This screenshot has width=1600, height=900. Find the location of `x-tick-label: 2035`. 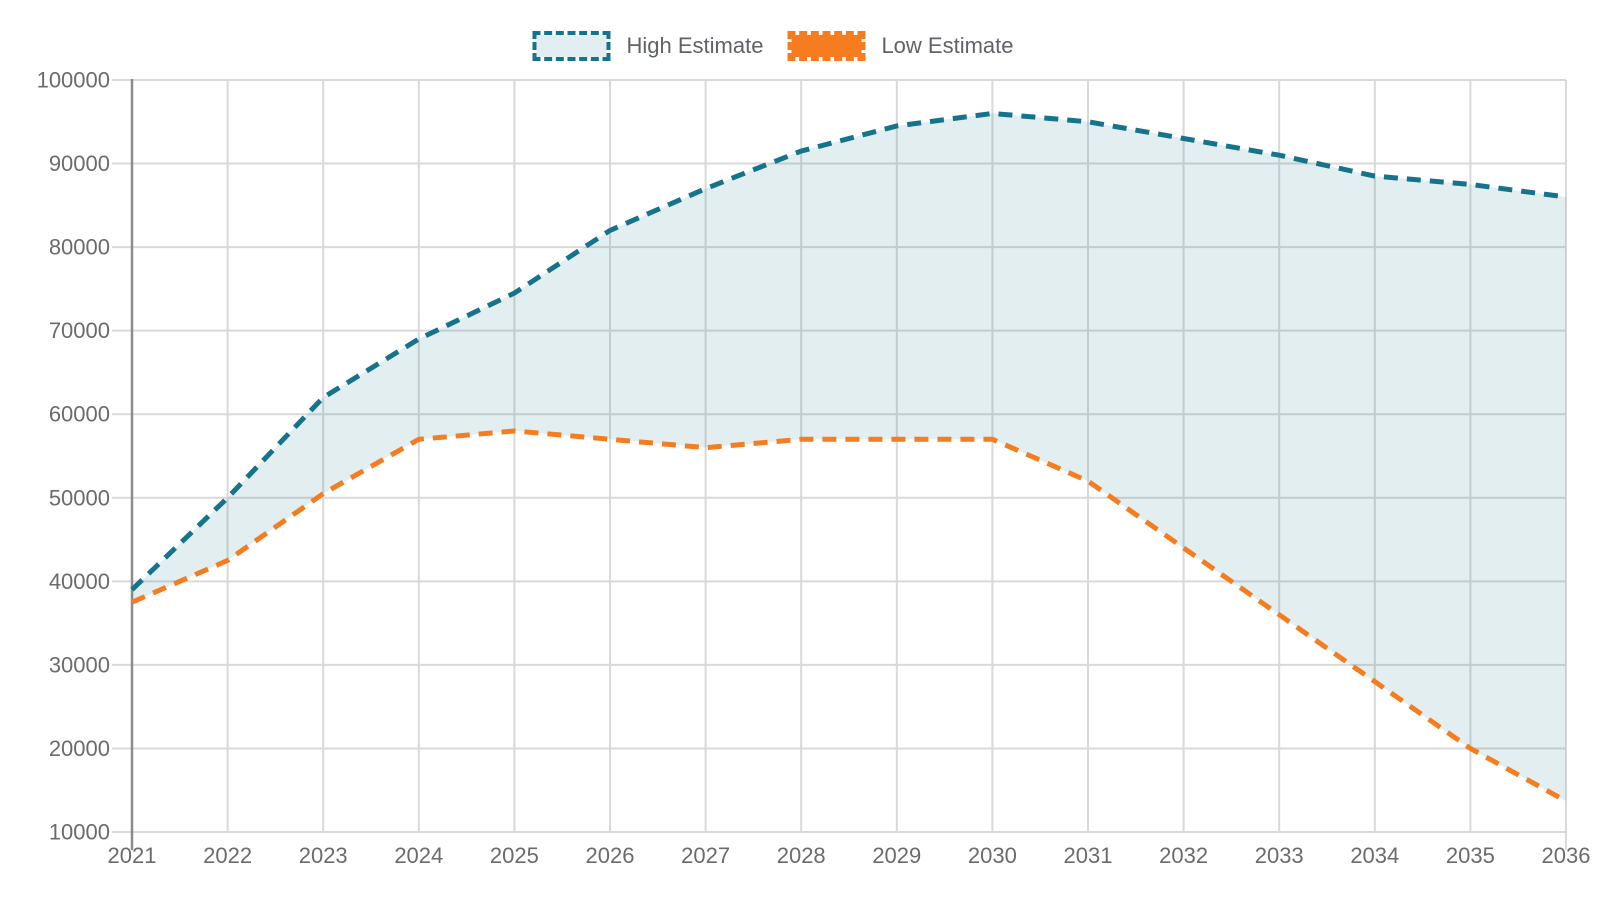

x-tick-label: 2035 is located at coordinates (1470, 855).